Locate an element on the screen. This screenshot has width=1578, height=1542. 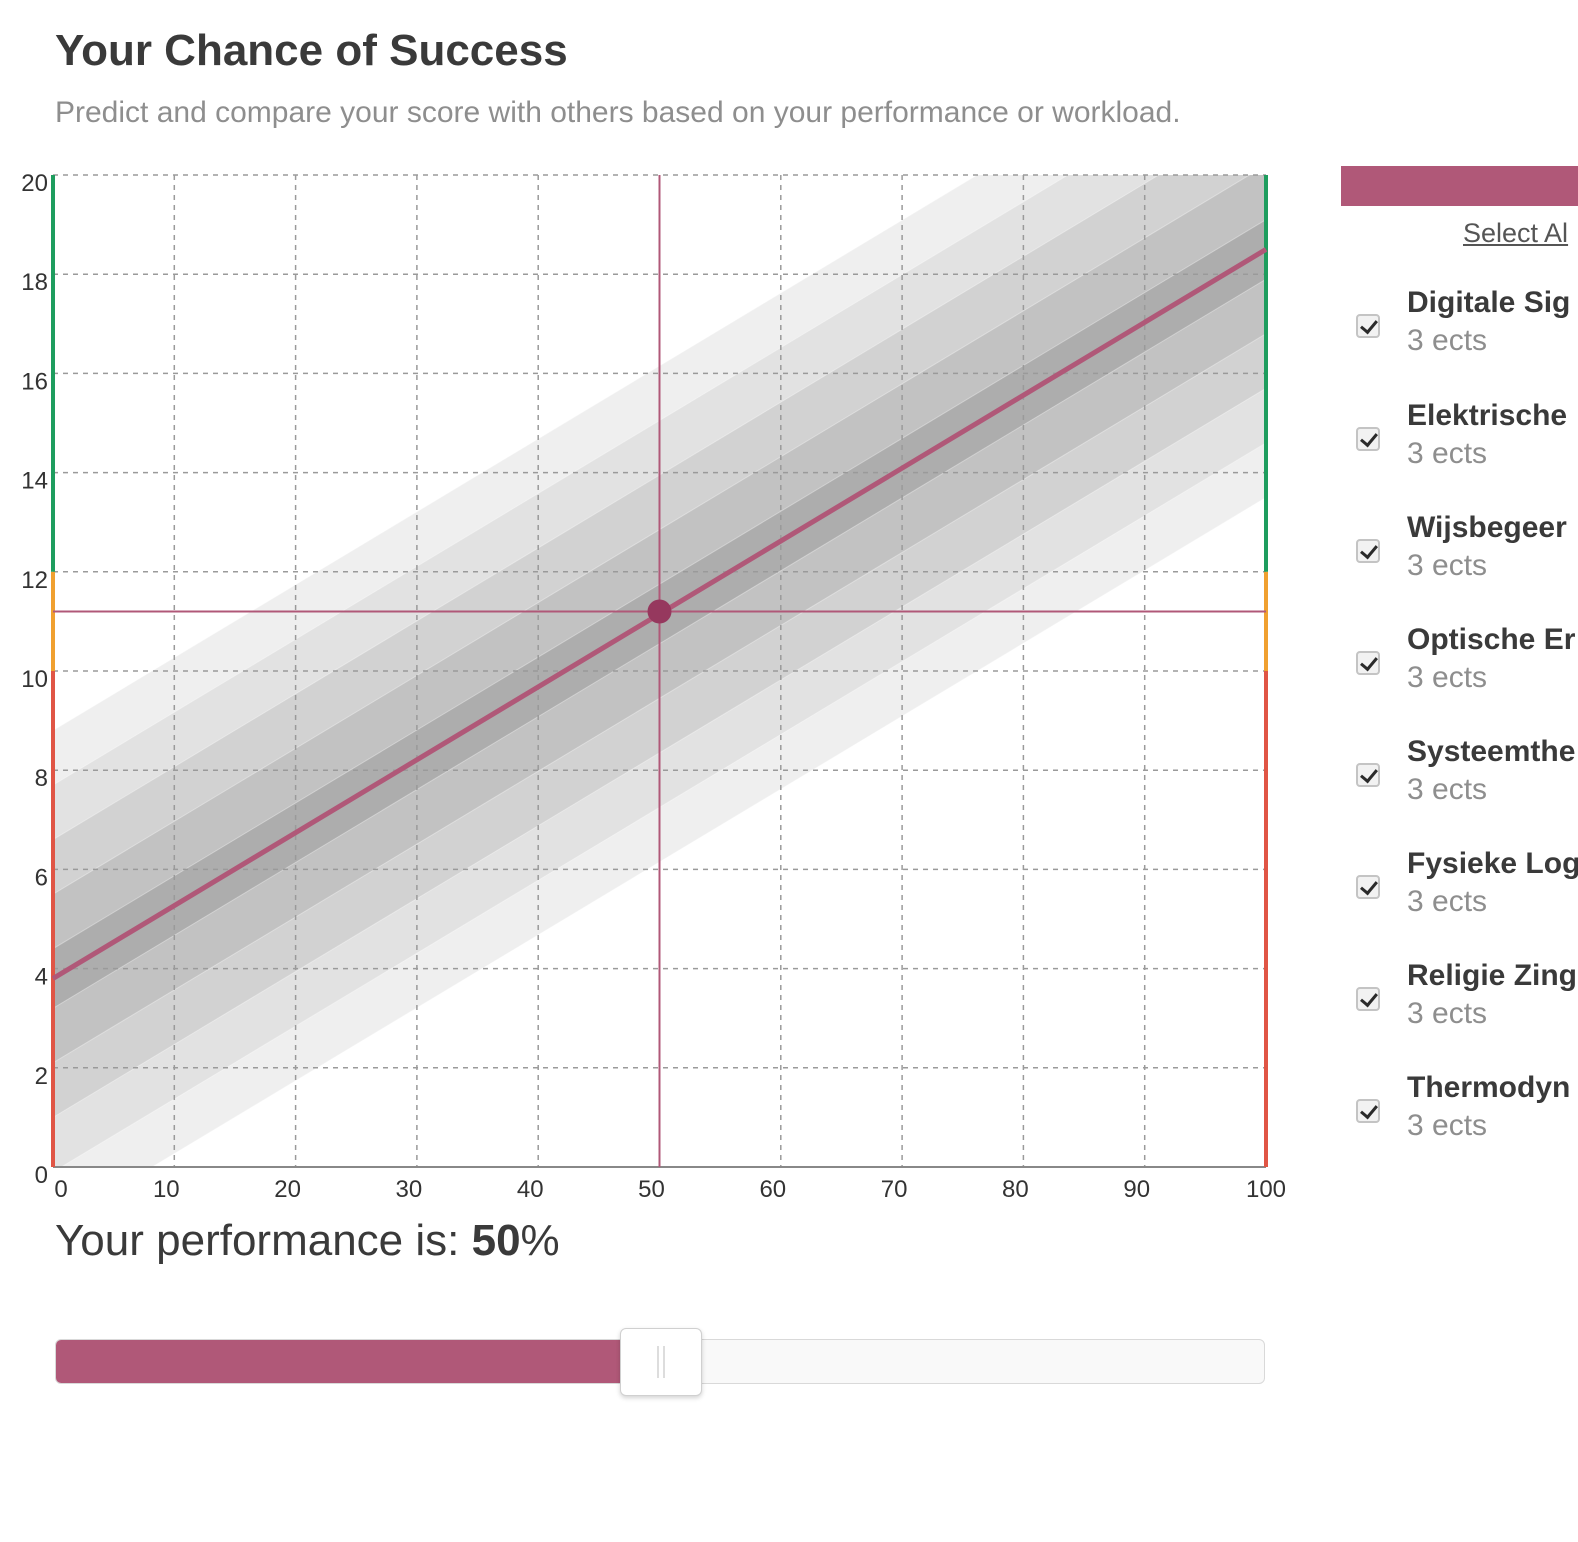
course-name: Digitale Sig is located at coordinates (1489, 302).